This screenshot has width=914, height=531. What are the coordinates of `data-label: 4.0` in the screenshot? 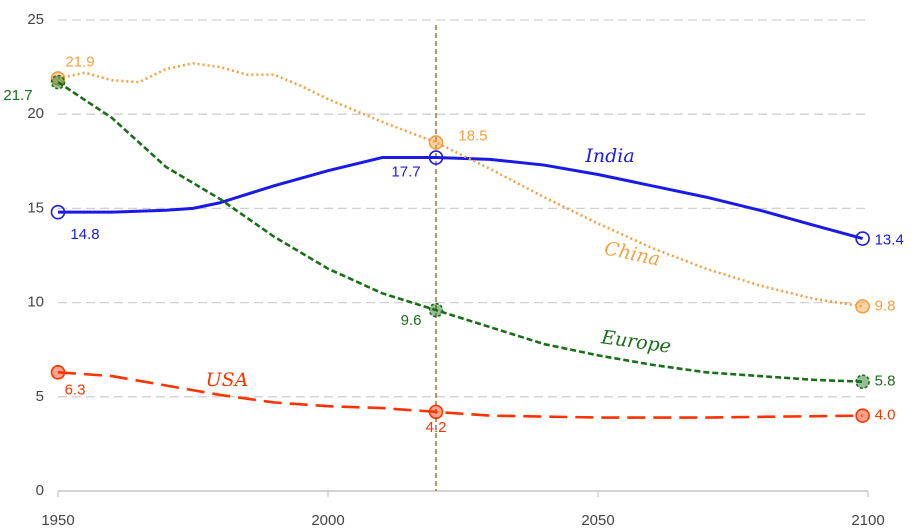 It's located at (885, 415).